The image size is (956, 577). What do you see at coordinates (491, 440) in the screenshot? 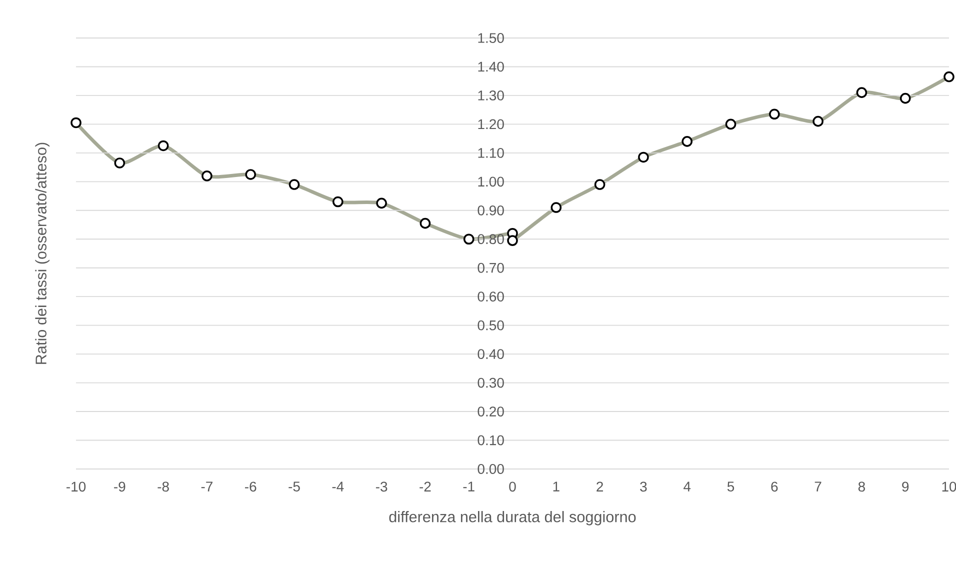
I see `y-tick-label: 0.10` at bounding box center [491, 440].